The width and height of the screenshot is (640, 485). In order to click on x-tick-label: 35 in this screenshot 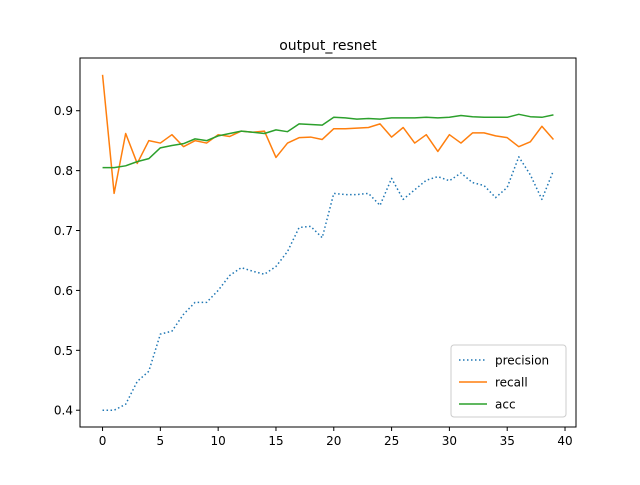, I will do `click(507, 441)`.